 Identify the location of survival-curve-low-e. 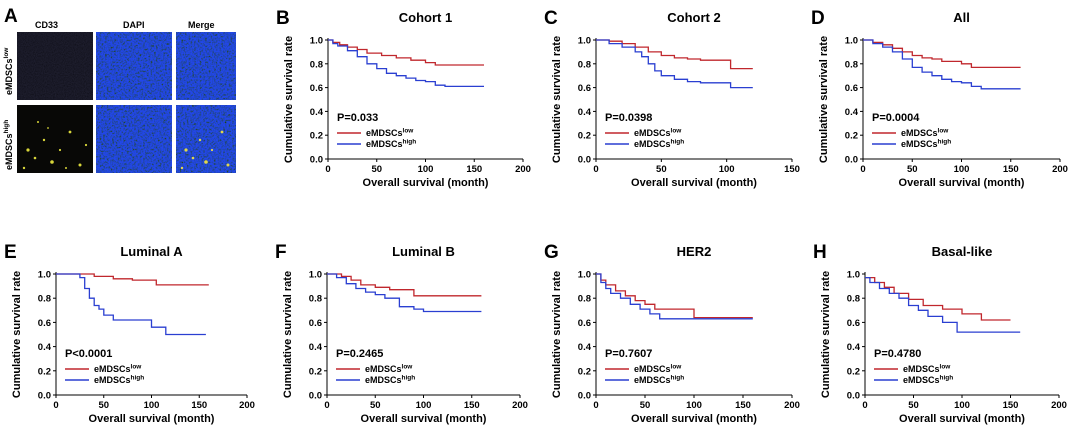
(132, 279).